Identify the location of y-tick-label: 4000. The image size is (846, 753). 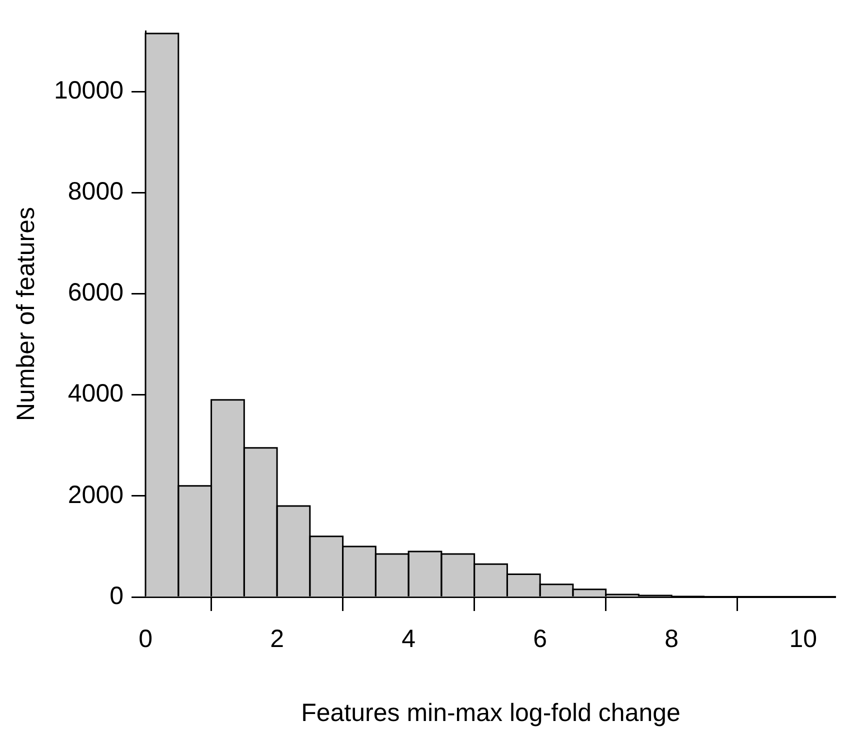
(96, 394).